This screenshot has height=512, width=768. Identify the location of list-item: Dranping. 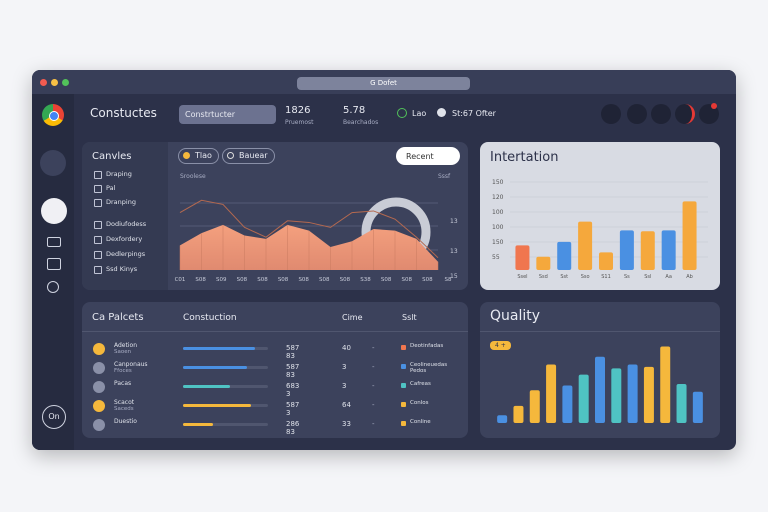
(121, 202).